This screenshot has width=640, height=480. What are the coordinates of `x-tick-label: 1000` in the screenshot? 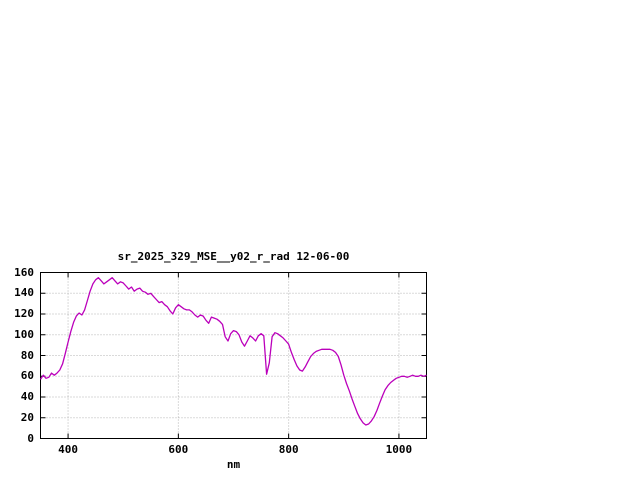 It's located at (399, 449).